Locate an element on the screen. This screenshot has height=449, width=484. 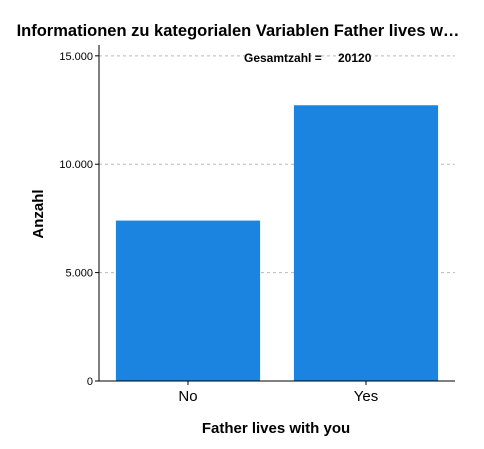
y-tick-label: 15.000 is located at coordinates (76, 57).